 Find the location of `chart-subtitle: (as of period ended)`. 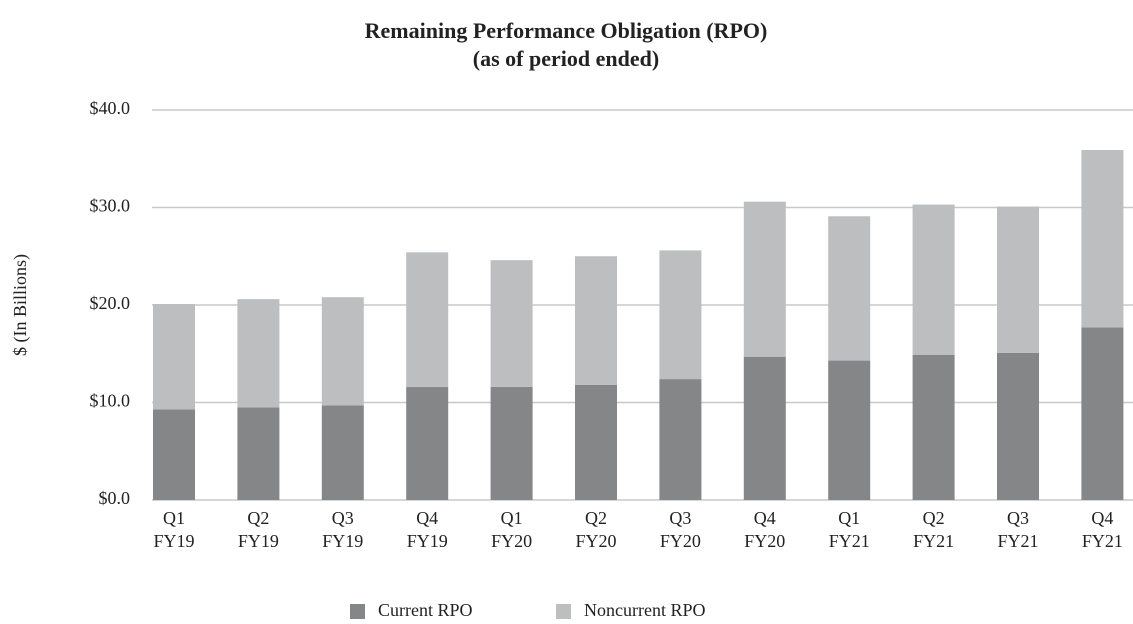

chart-subtitle: (as of period ended) is located at coordinates (566, 58).